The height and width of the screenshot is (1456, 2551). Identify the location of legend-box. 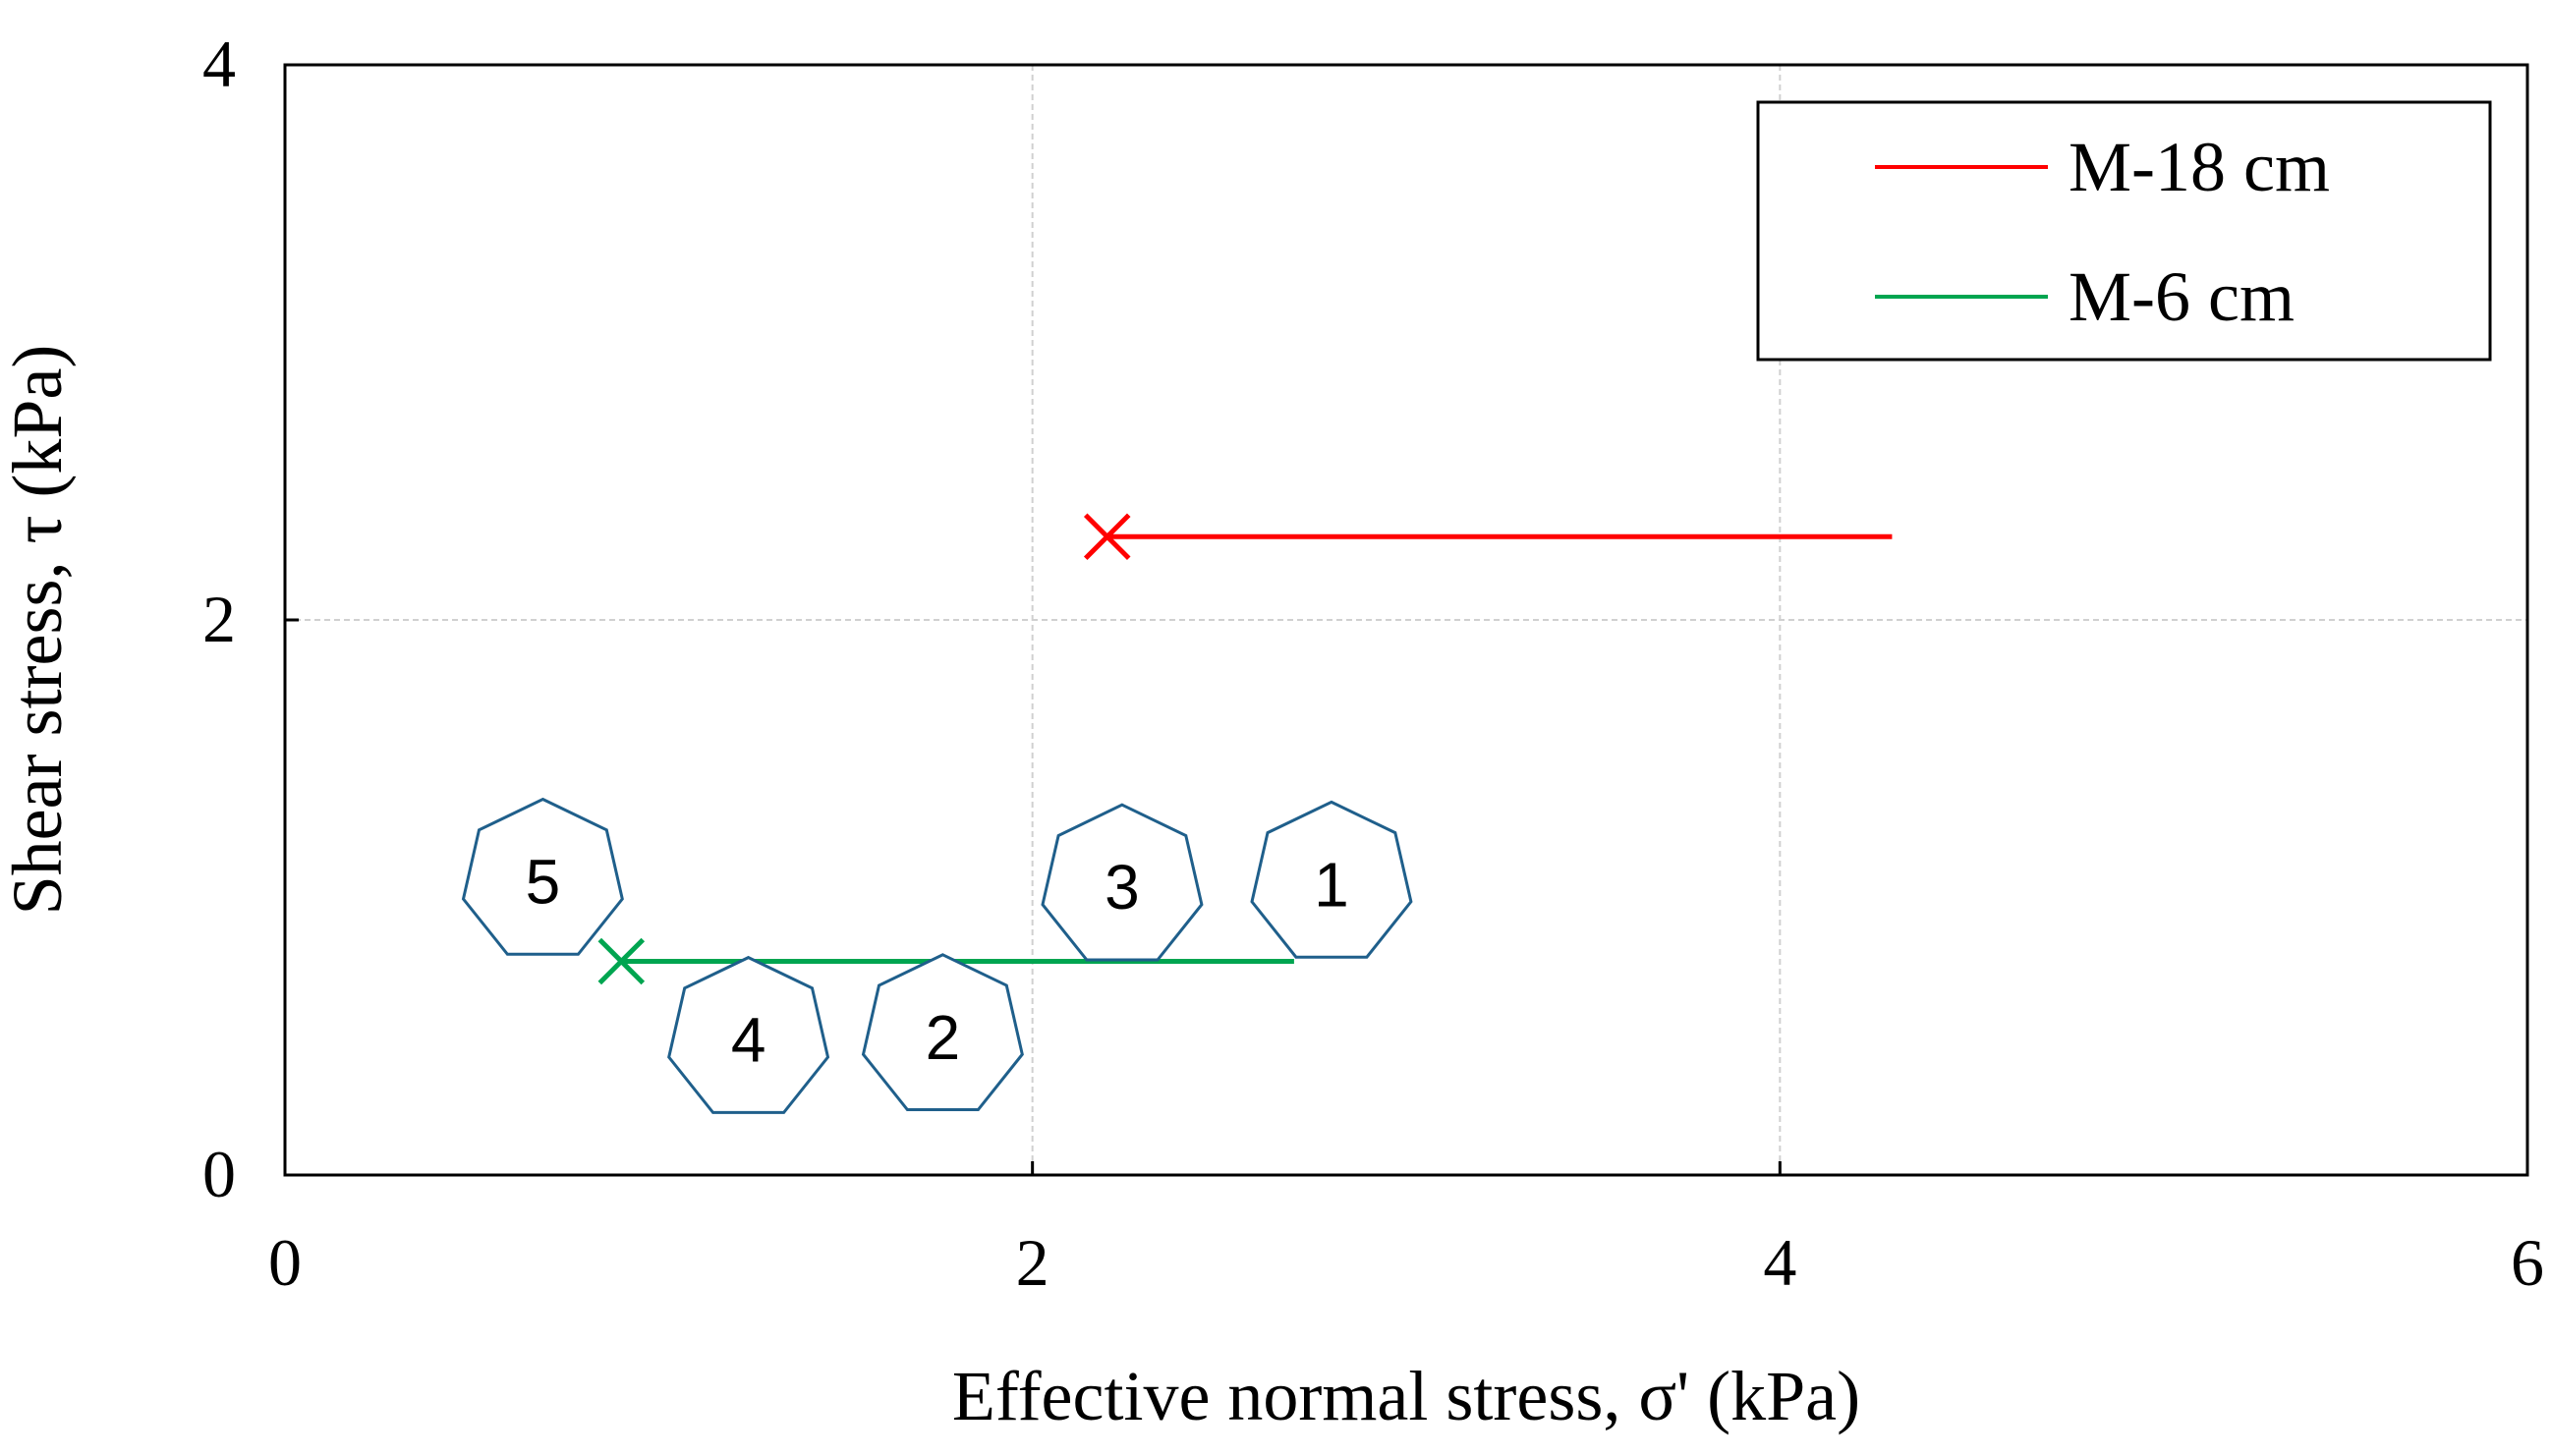
(2124, 231).